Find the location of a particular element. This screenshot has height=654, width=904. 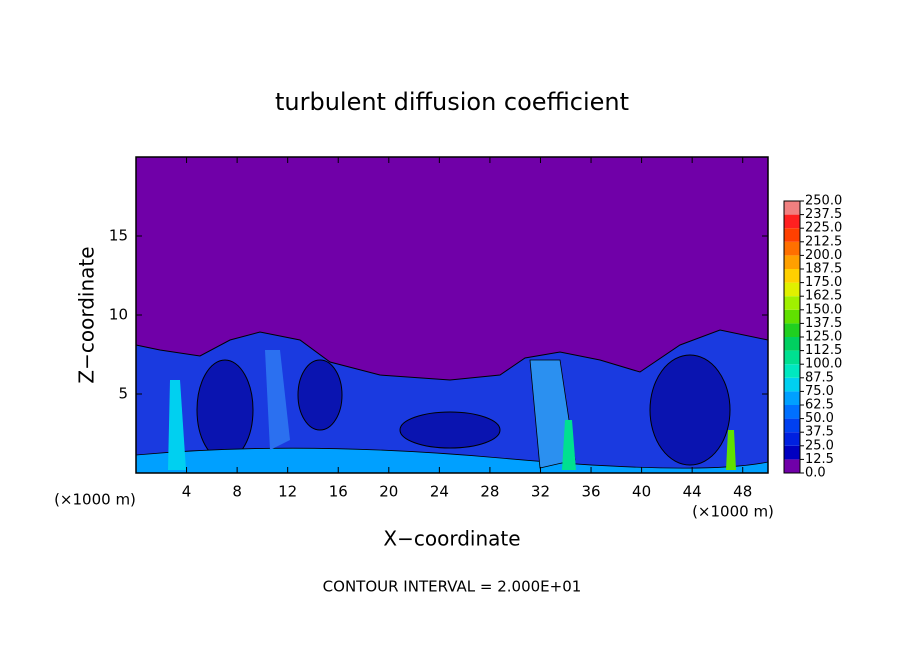

colorbar-label: 150.0 is located at coordinates (823, 309).